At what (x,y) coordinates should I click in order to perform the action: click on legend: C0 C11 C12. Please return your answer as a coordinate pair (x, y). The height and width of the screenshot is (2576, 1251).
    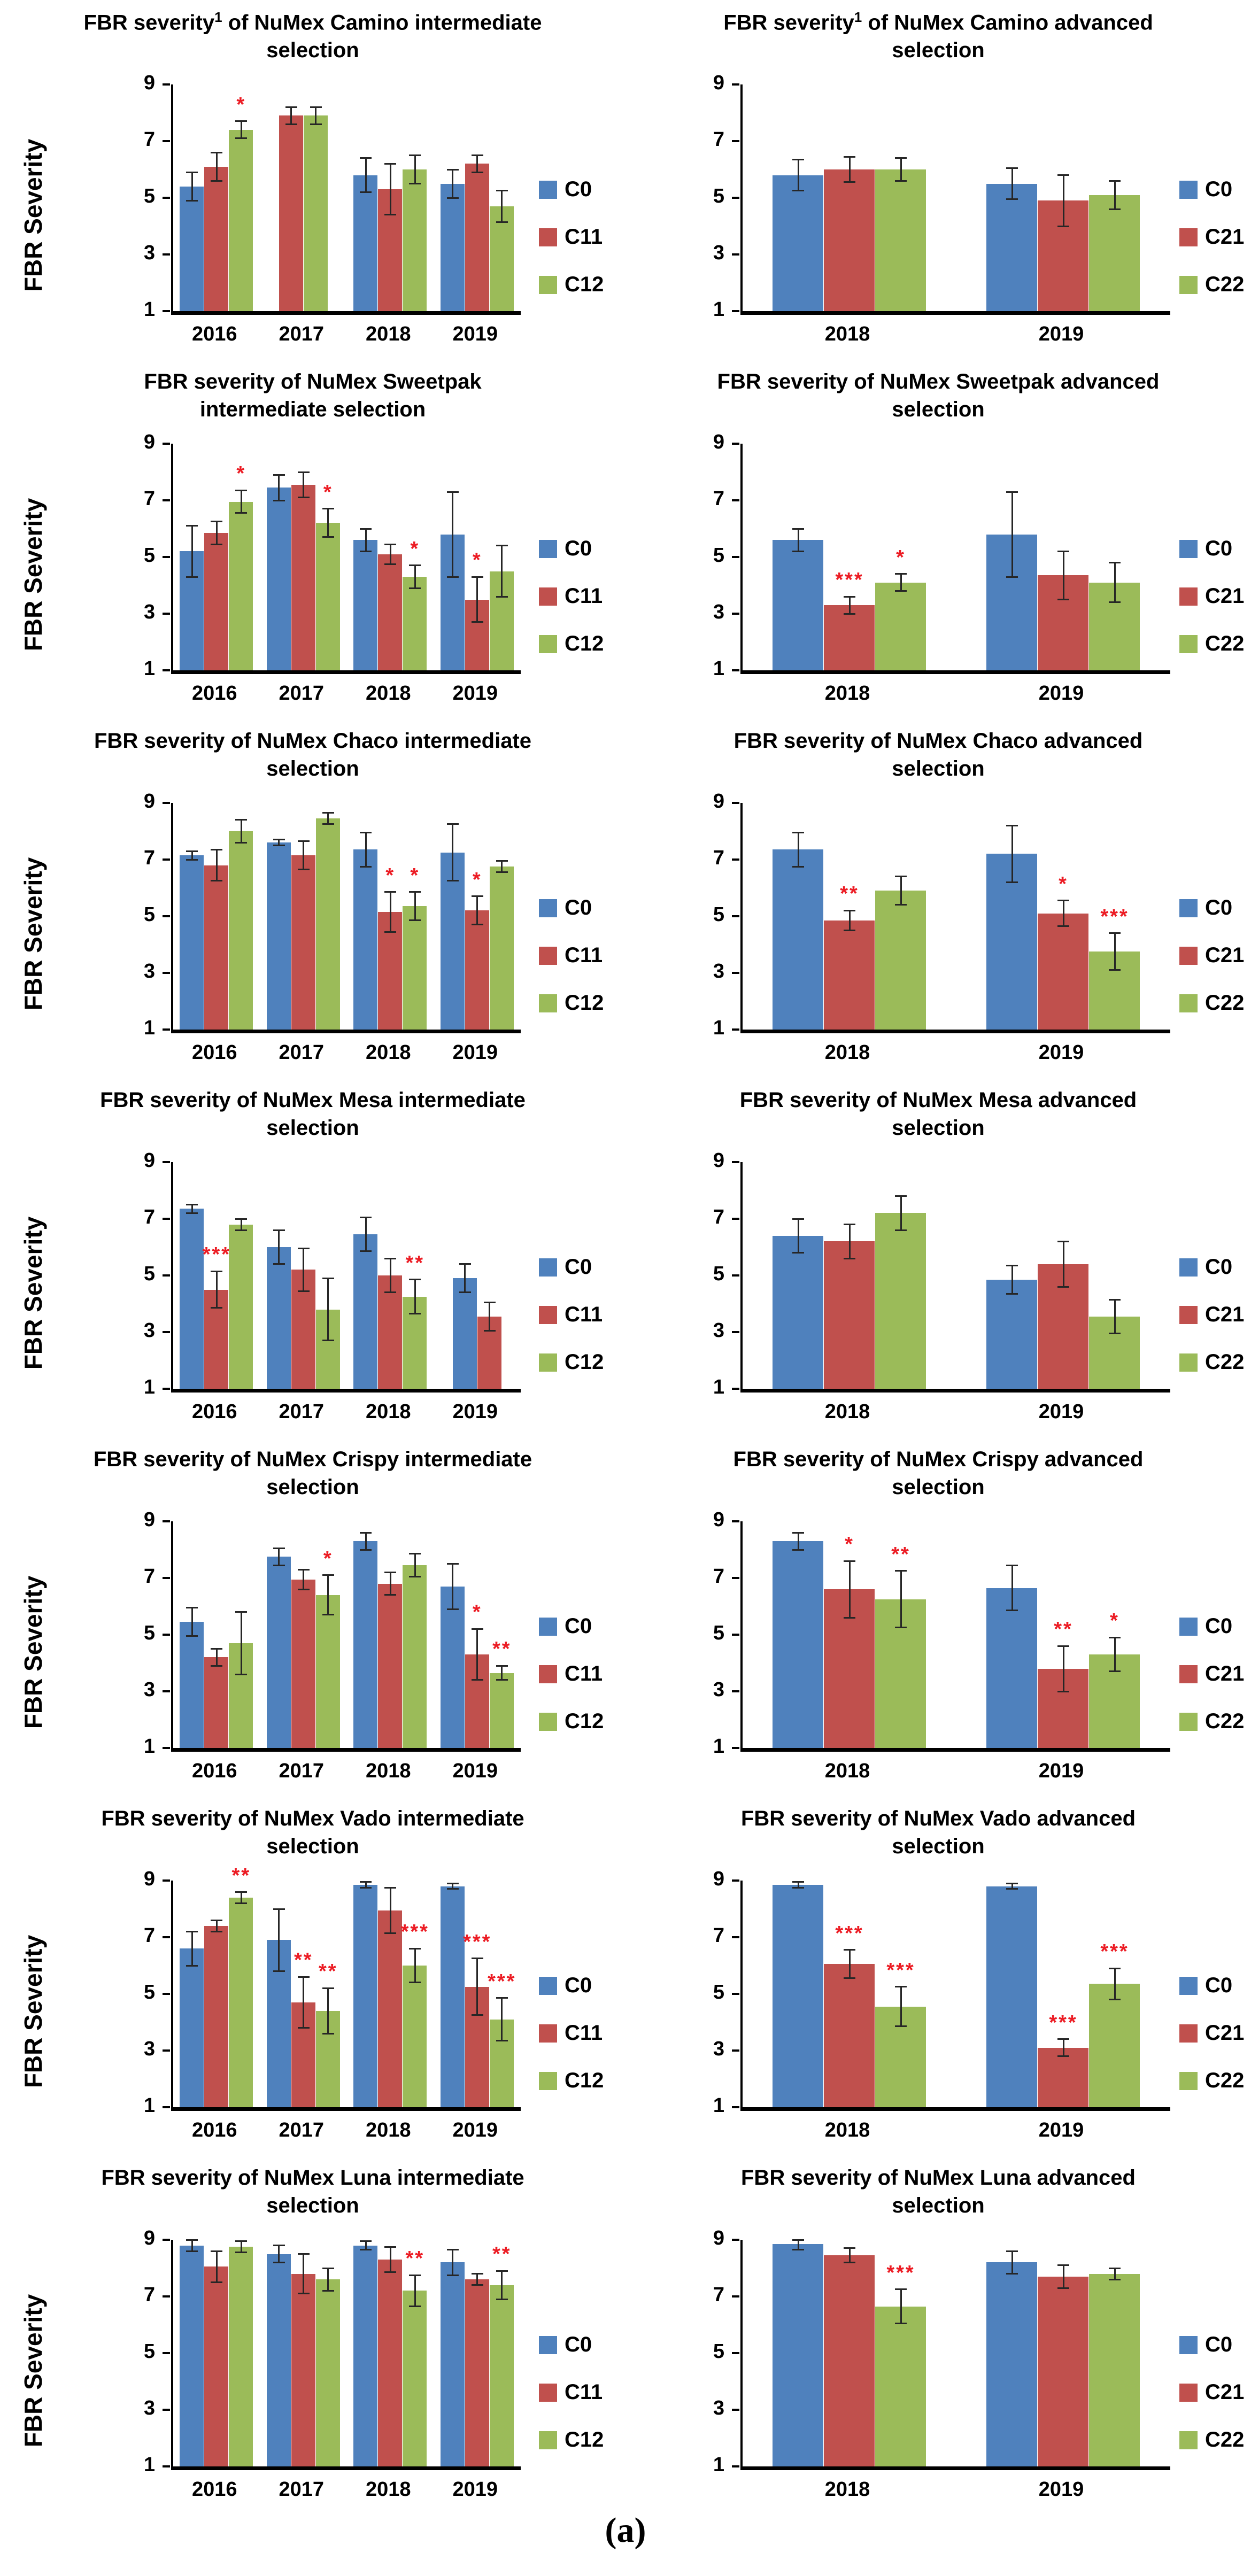
    Looking at the image, I should click on (571, 249).